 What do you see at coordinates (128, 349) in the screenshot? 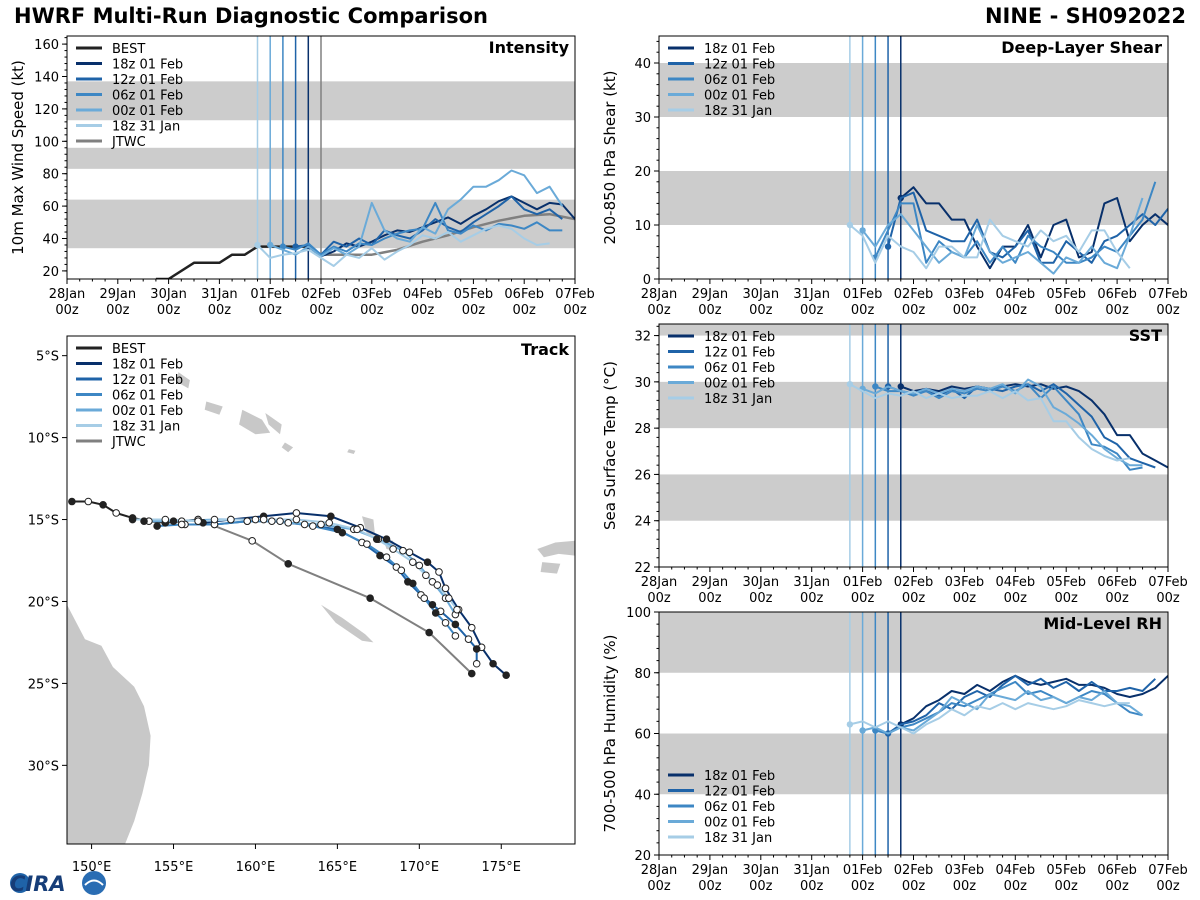
I see `track-legend-label: BEST` at bounding box center [128, 349].